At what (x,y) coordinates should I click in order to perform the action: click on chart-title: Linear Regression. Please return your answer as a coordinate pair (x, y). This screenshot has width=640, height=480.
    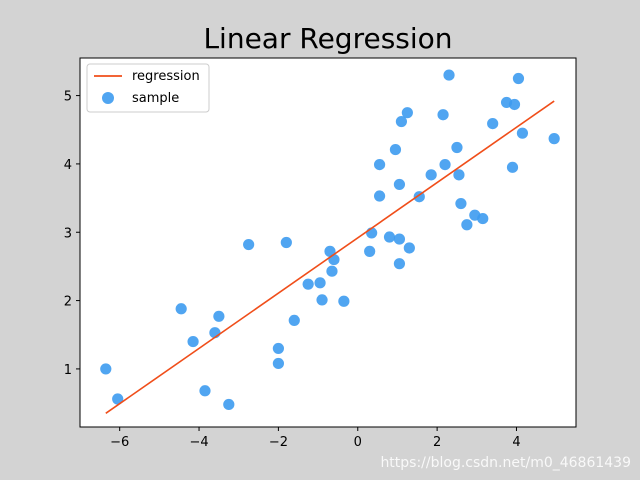
    Looking at the image, I should click on (327, 38).